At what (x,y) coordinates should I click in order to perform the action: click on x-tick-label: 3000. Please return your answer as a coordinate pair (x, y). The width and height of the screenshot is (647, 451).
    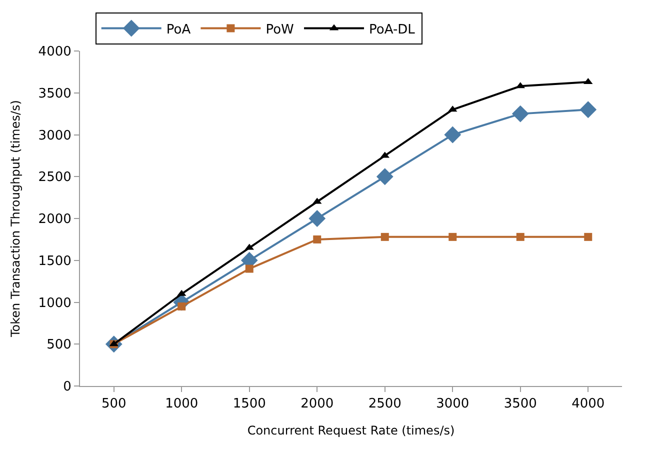
    Looking at the image, I should click on (453, 404).